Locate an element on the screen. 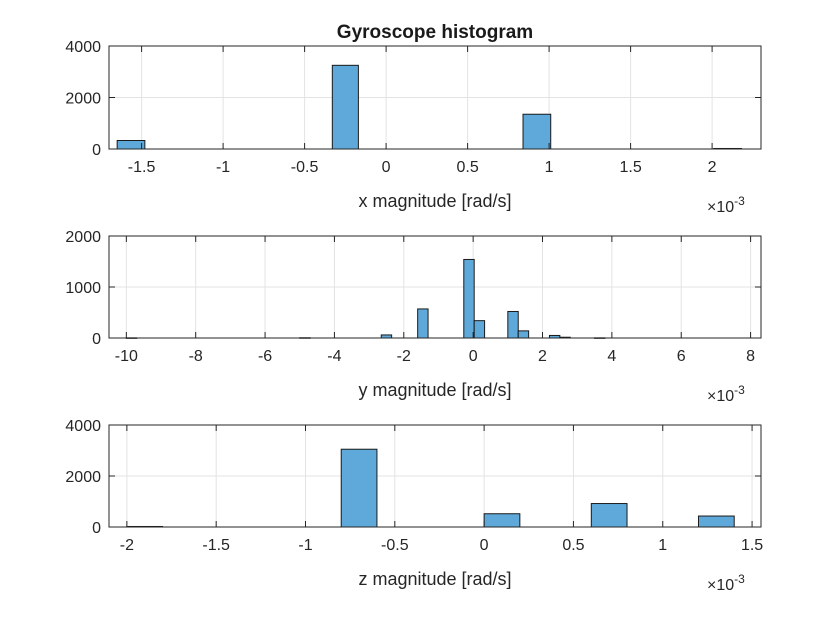 This screenshot has width=840, height=630. x-tick-label: -10 is located at coordinates (126, 356).